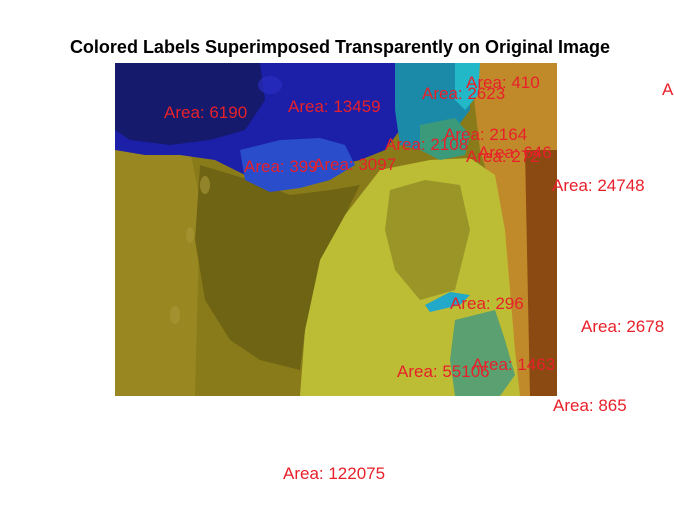  I want to click on area-label: Area: 399, so click(281, 166).